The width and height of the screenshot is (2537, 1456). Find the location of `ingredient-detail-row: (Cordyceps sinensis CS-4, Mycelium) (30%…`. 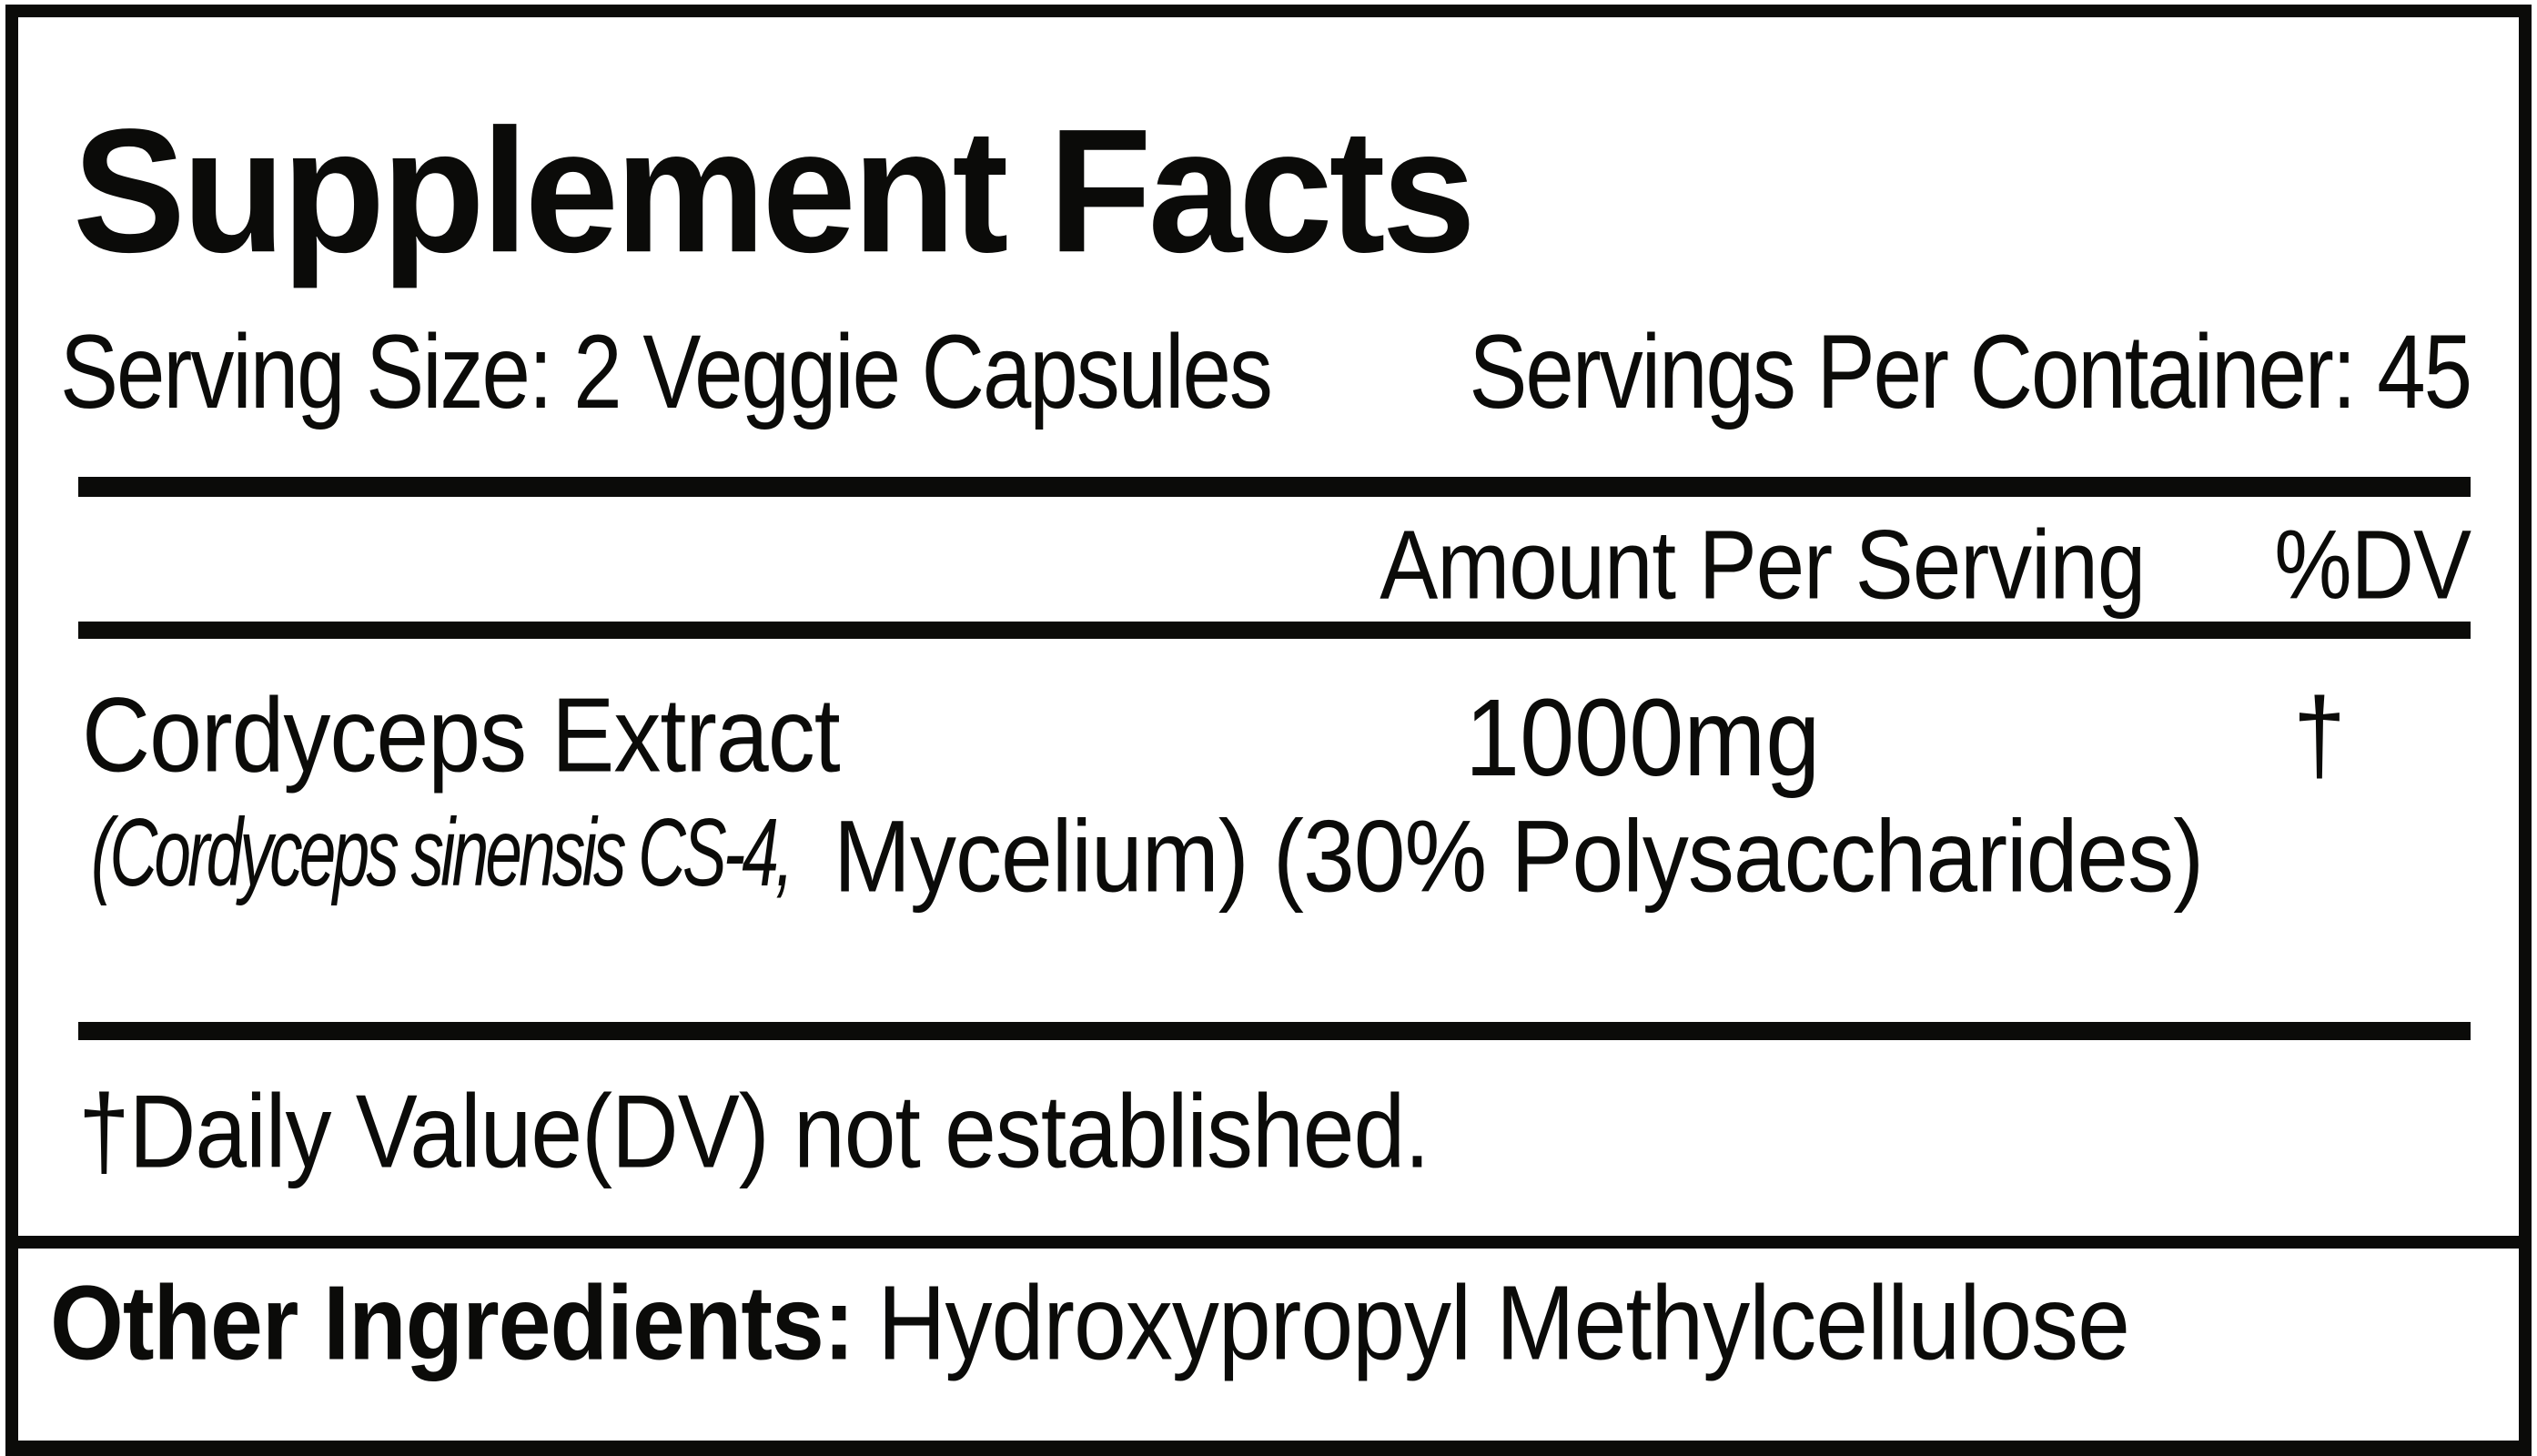

ingredient-detail-row: (Cordyceps sinensis CS-4, Mycelium) (30%… is located at coordinates (1274, 872).